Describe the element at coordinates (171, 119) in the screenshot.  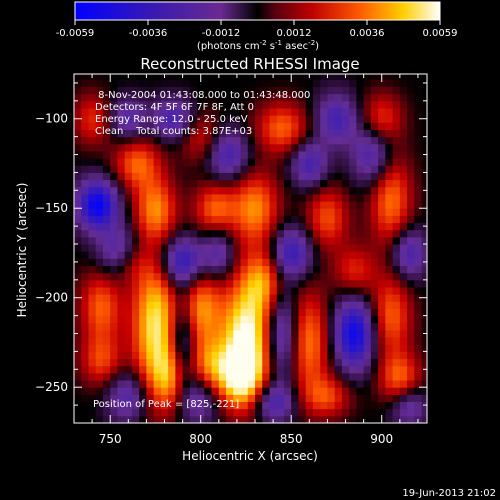
I see `annotation-energy-range: Energy Range: 12.0 - 25.0 keV` at that location.